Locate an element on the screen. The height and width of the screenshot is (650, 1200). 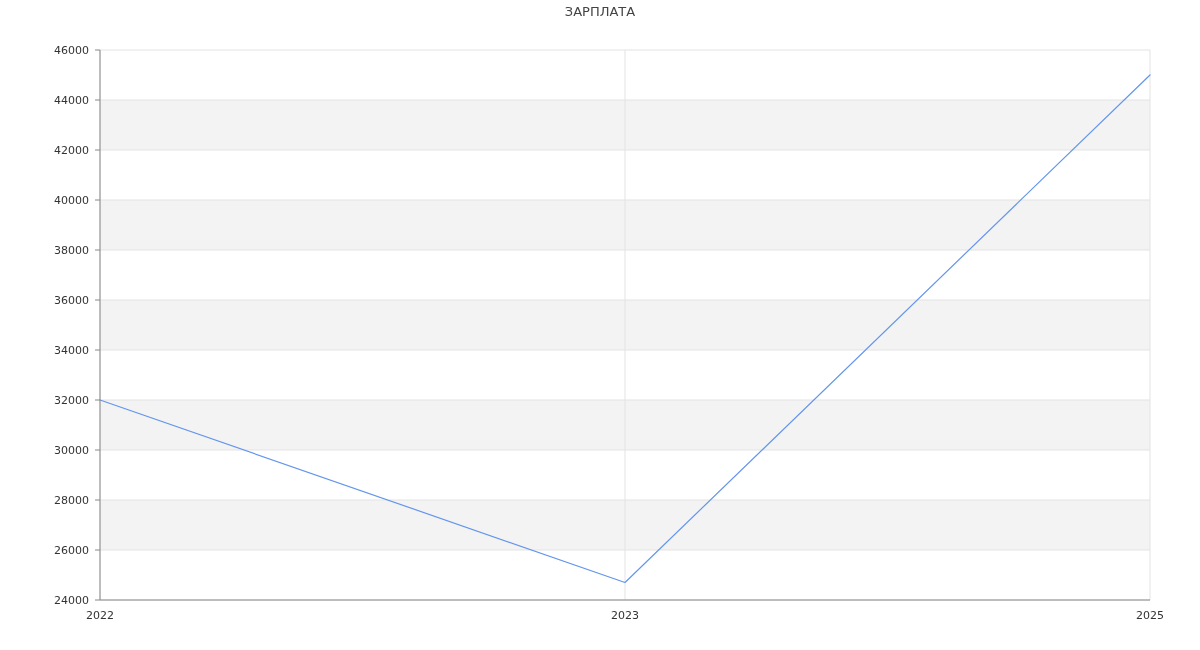
y-tick-label: 42000 is located at coordinates (71, 150).